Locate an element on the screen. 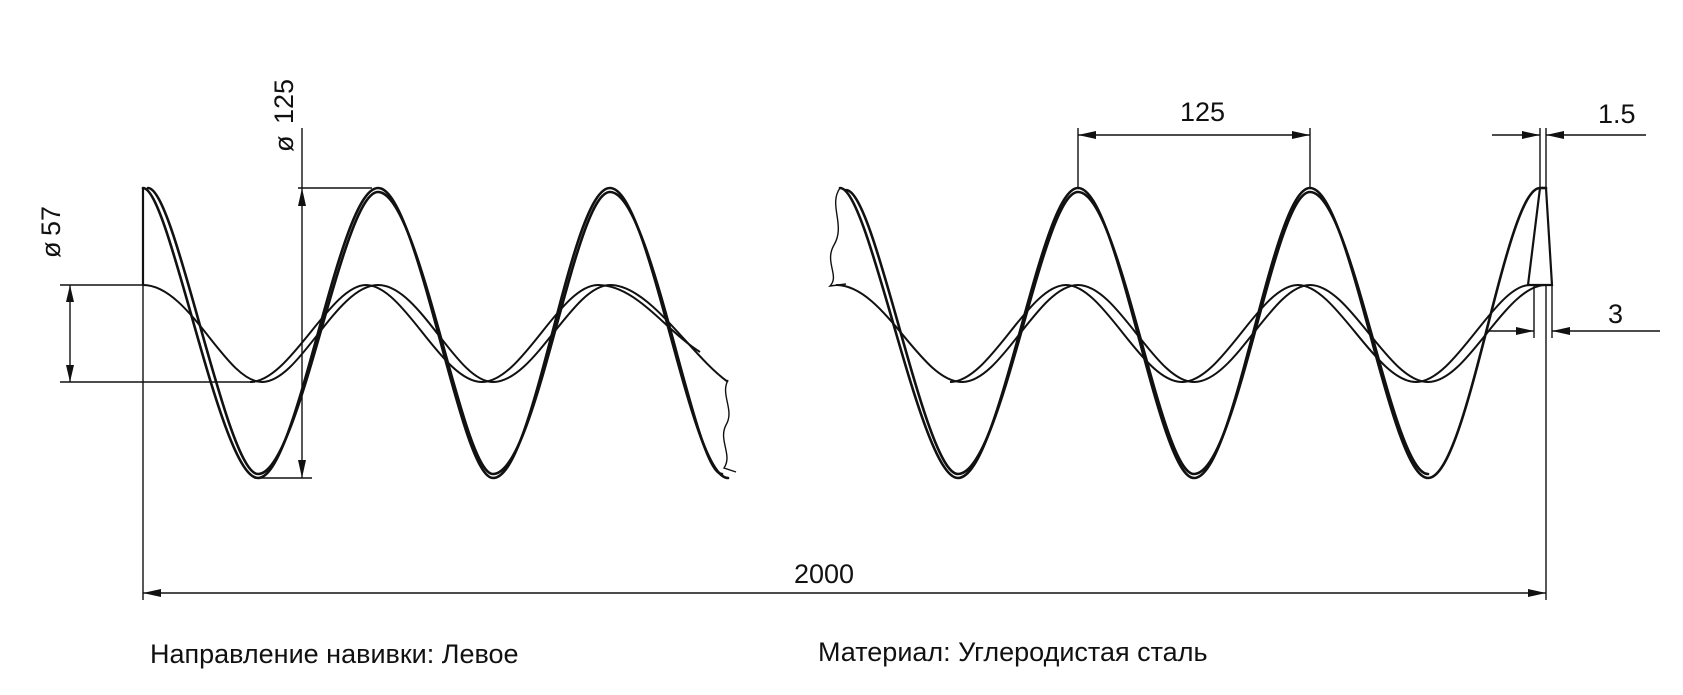  dim-outer-diameter: ø 125 is located at coordinates (313, 279).